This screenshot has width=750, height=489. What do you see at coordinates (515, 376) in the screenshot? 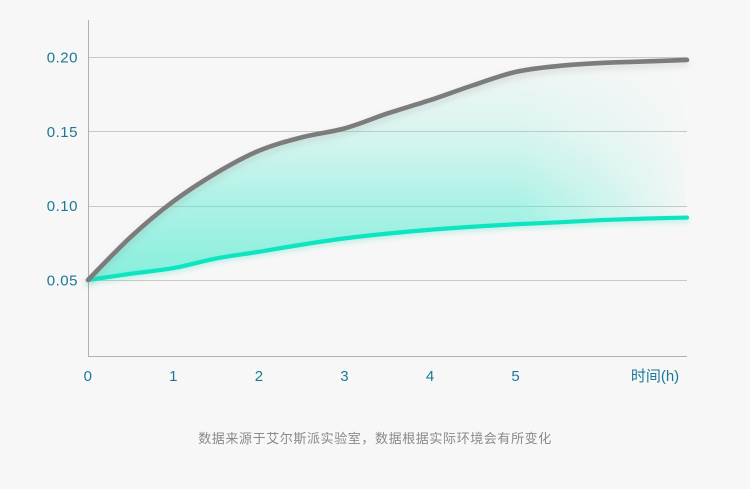
I see `x-tick-label-5: 5` at bounding box center [515, 376].